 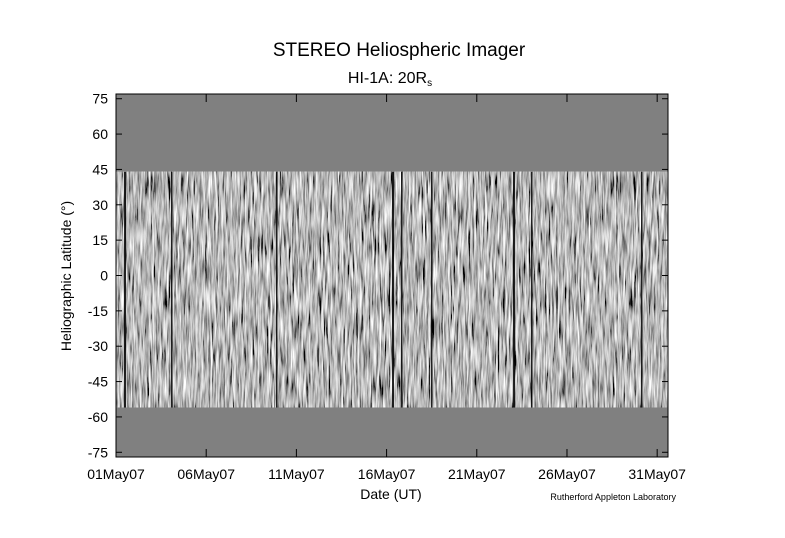 What do you see at coordinates (98, 382) in the screenshot?
I see `y-tick-label: -45` at bounding box center [98, 382].